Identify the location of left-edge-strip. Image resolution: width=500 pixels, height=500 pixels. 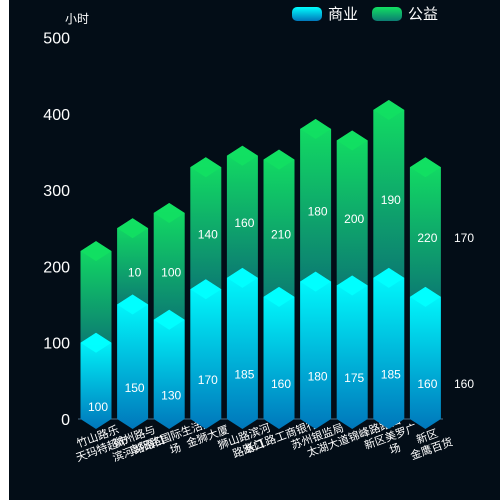
(4, 250).